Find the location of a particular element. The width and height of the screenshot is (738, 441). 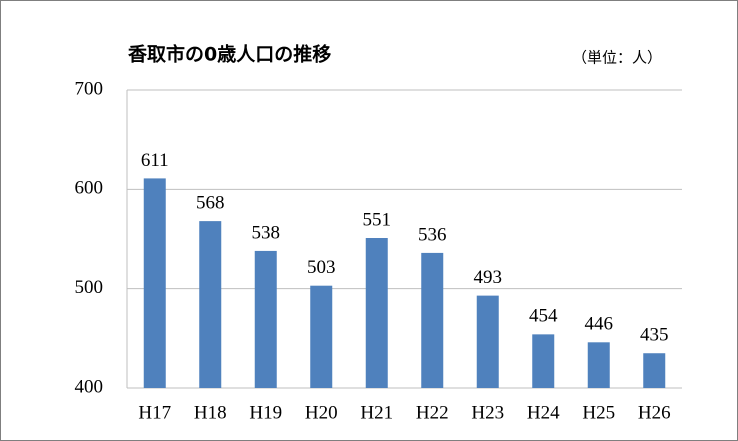

x-tick-label: H24 is located at coordinates (543, 412).